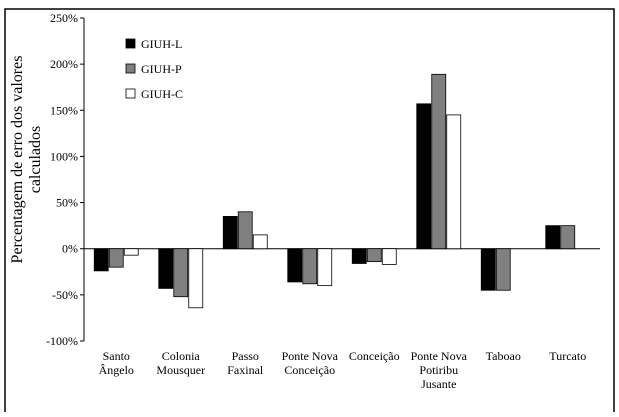 The image size is (619, 417). I want to click on y-tick-label: 150%, so click(64, 110).